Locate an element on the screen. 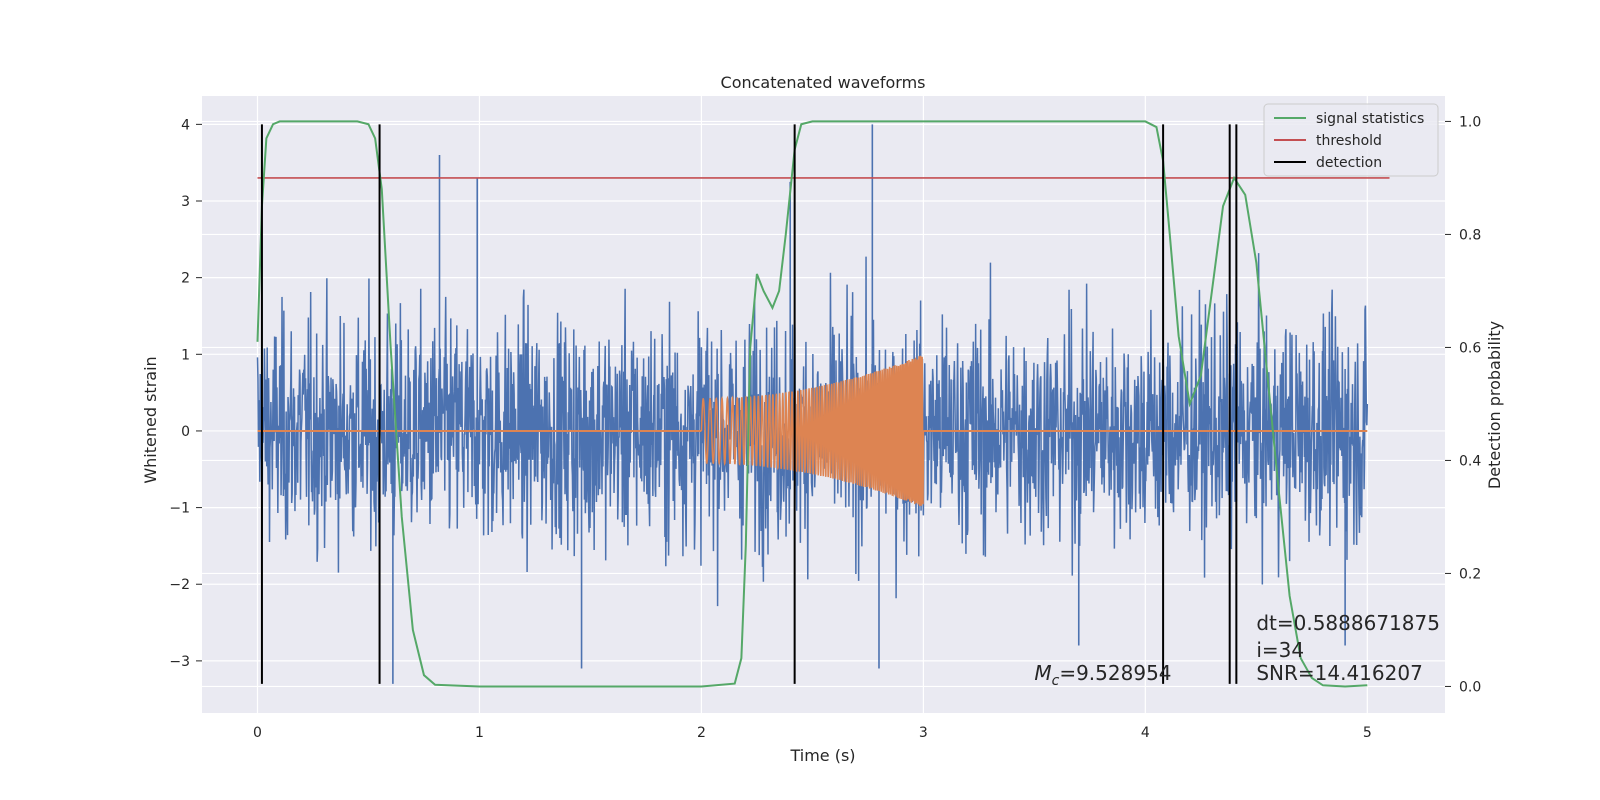 The width and height of the screenshot is (1600, 800). x-tick-label: 2 is located at coordinates (701, 733).